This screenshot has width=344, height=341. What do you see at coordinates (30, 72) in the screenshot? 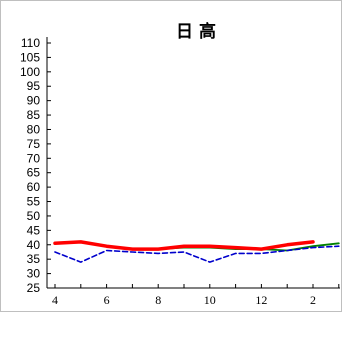
I see `y-tick-label: 100` at bounding box center [30, 72].